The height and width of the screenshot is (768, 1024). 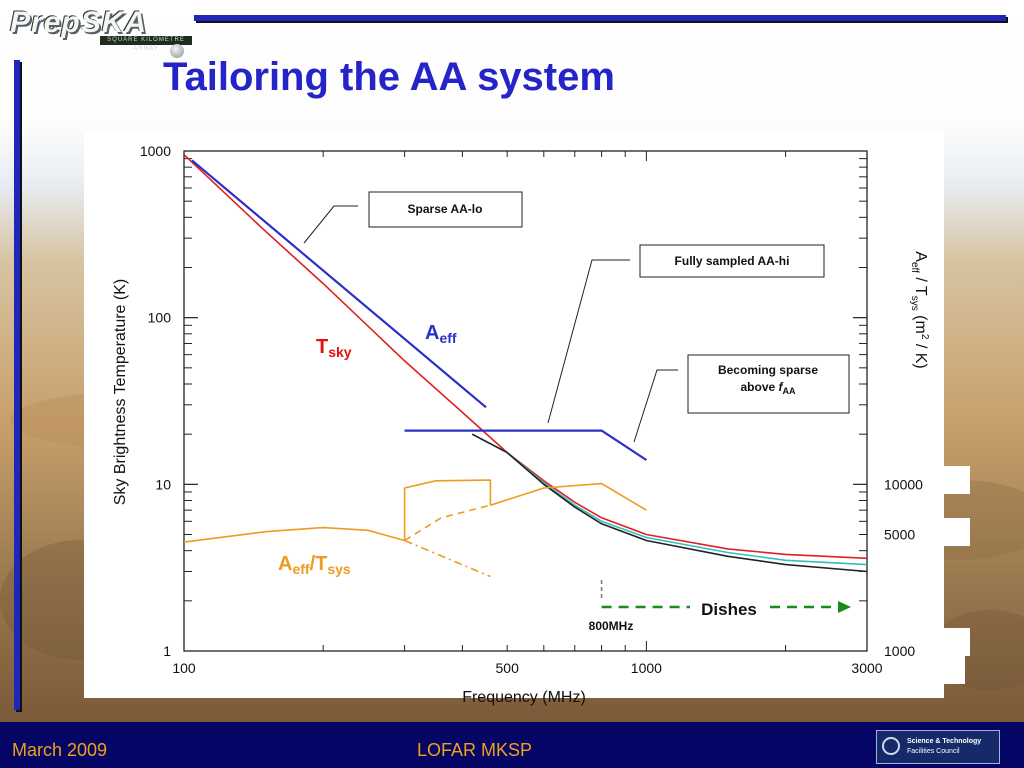 What do you see at coordinates (729, 609) in the screenshot?
I see `dishes-label: Dishes` at bounding box center [729, 609].